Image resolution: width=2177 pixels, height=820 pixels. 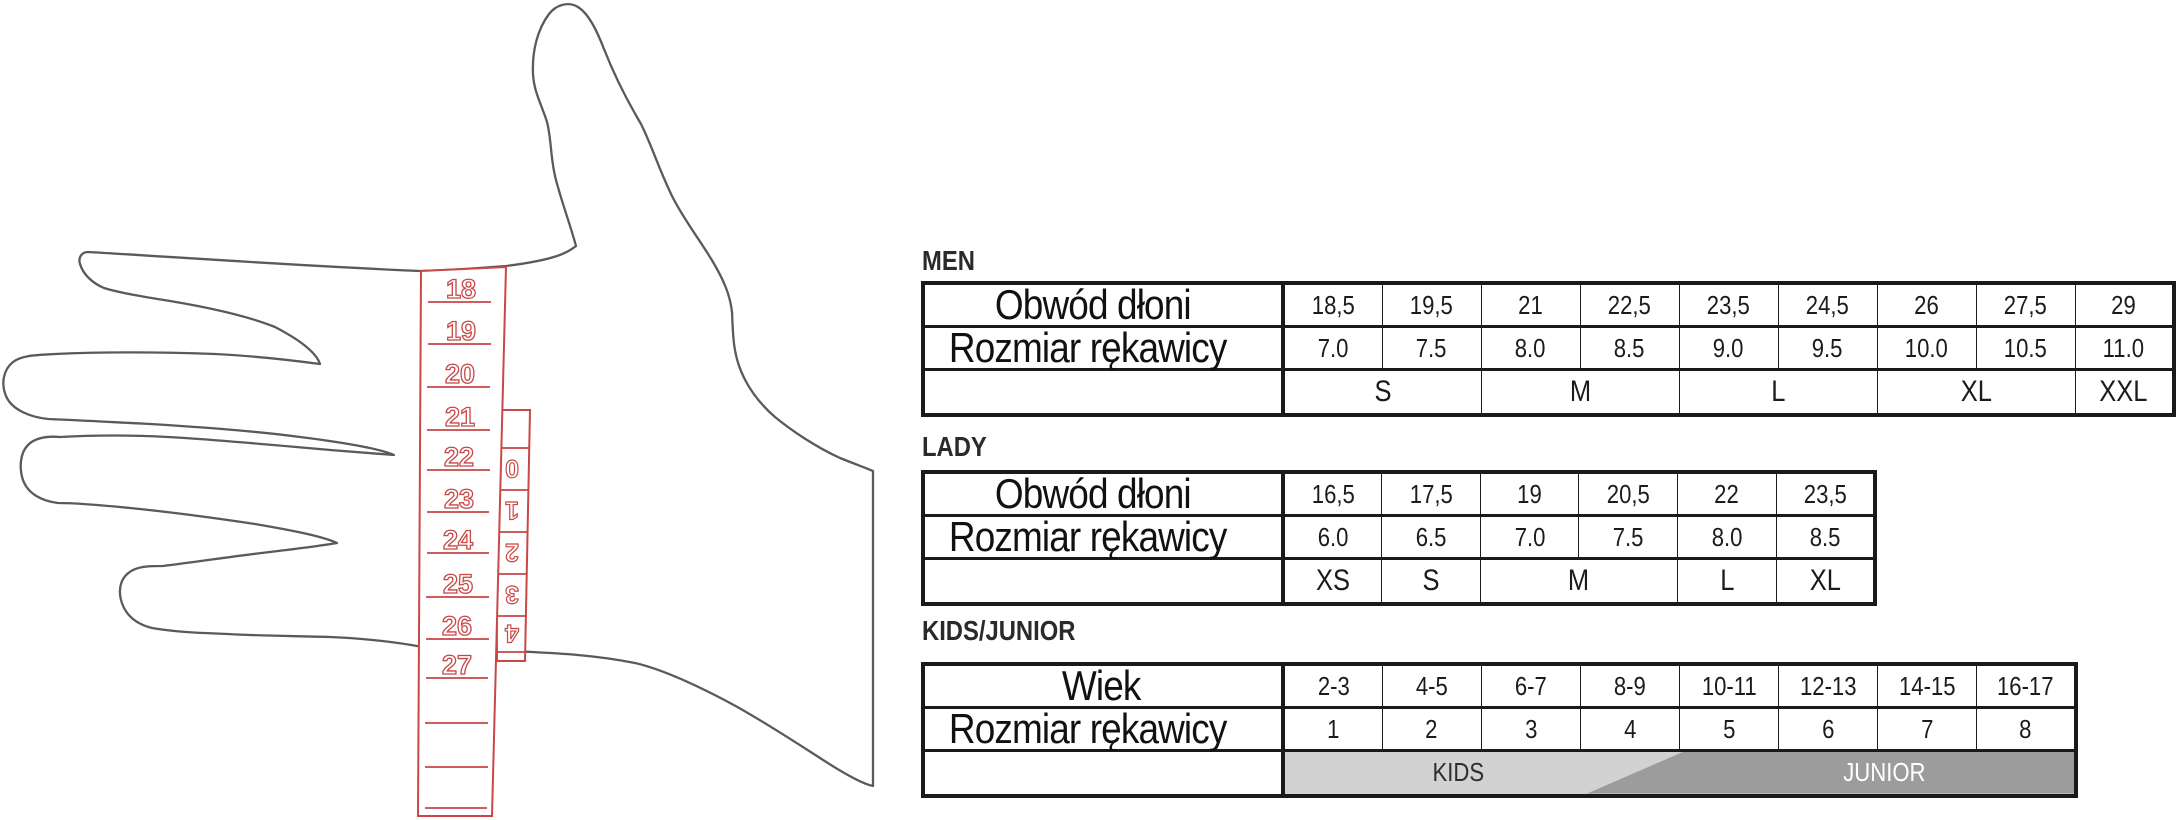 What do you see at coordinates (1828, 729) in the screenshot?
I see `value-cell: 6` at bounding box center [1828, 729].